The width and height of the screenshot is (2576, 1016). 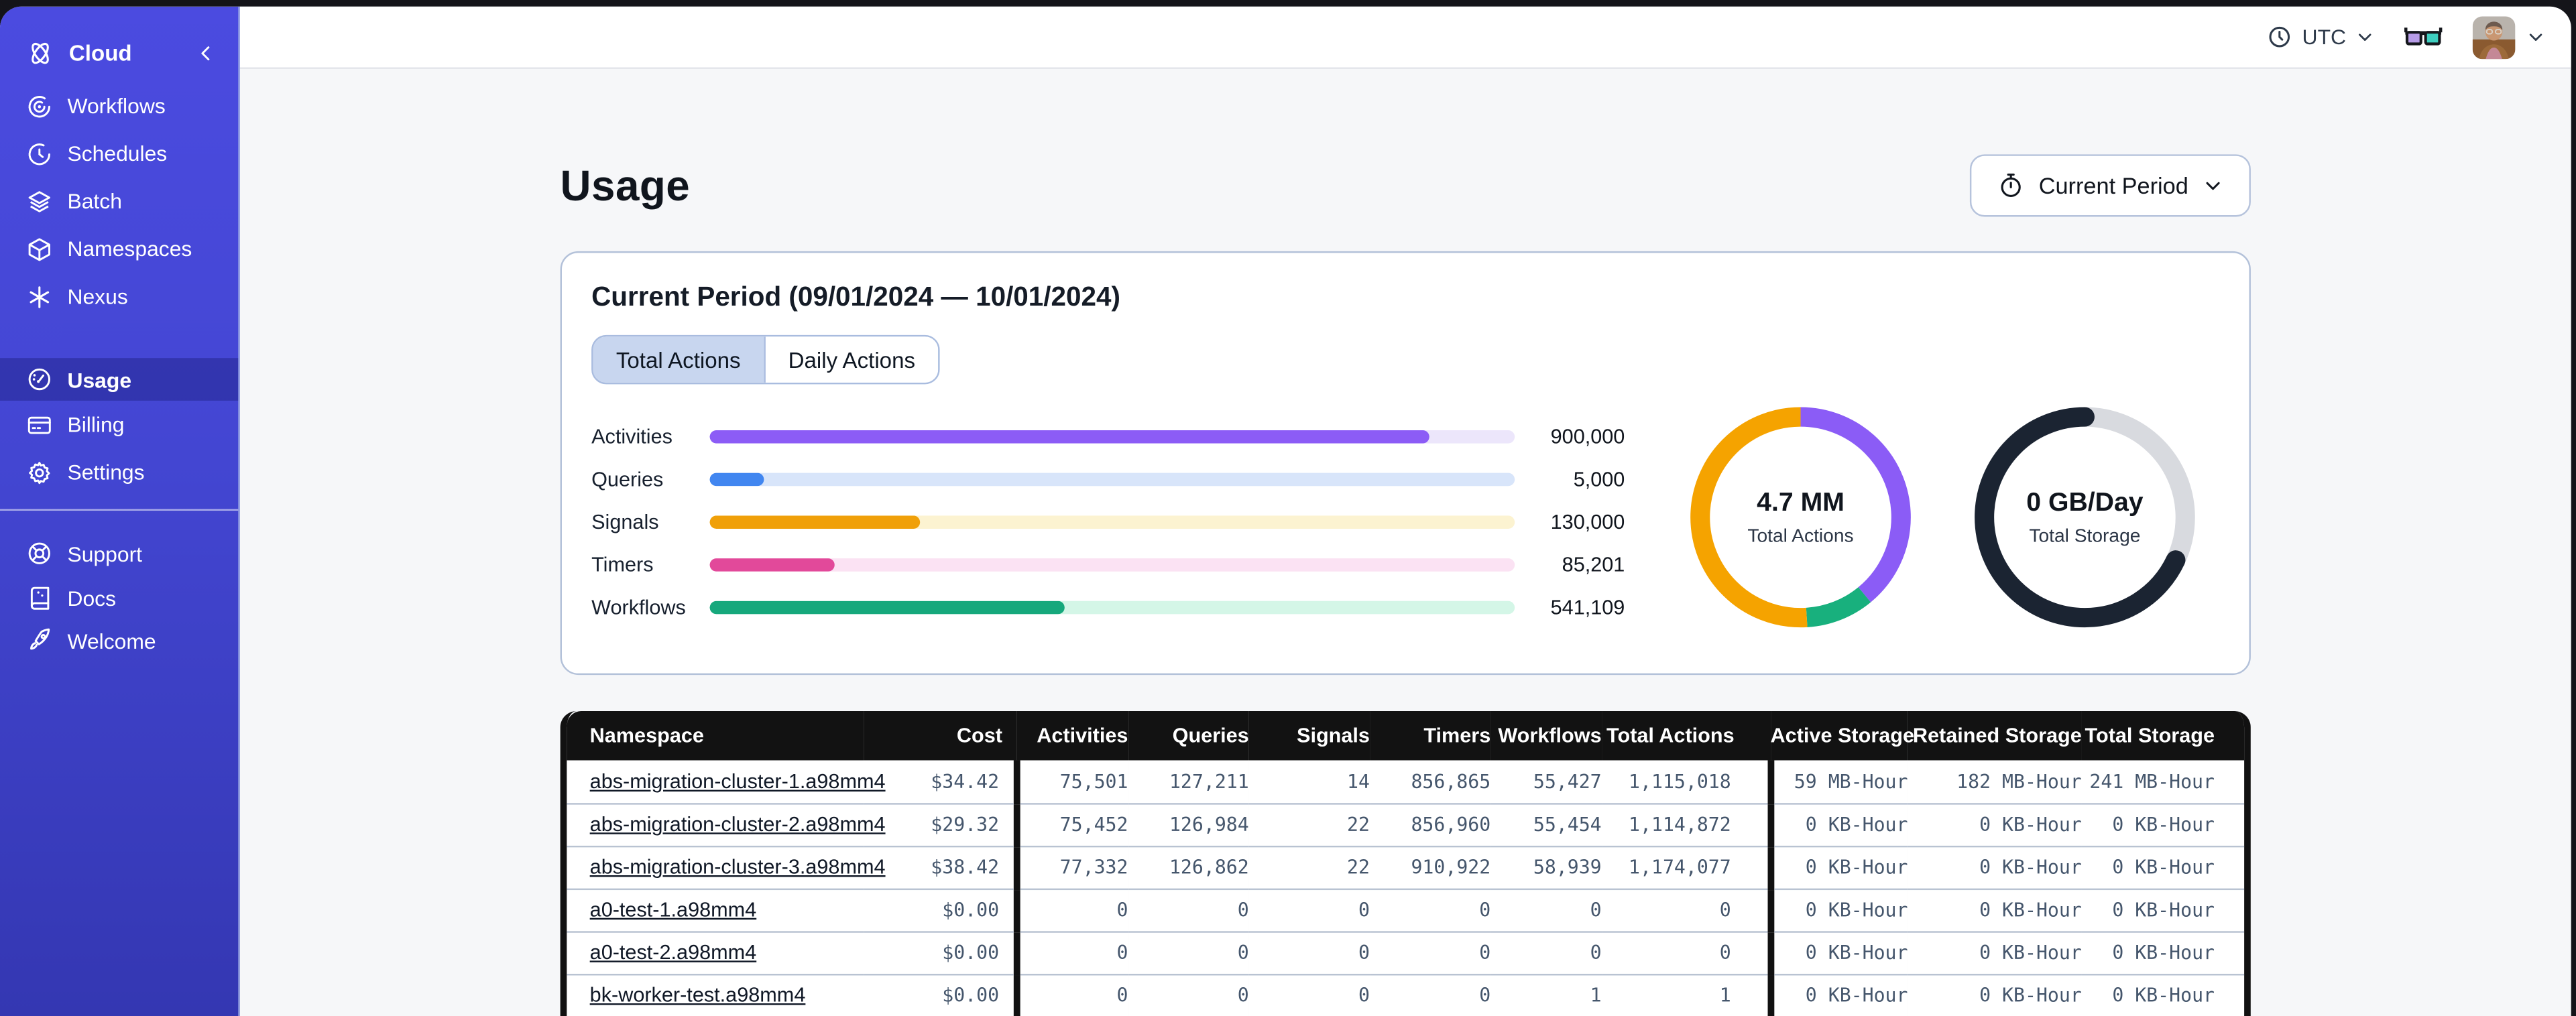 I want to click on cell-cost: $29.32, so click(x=941, y=825).